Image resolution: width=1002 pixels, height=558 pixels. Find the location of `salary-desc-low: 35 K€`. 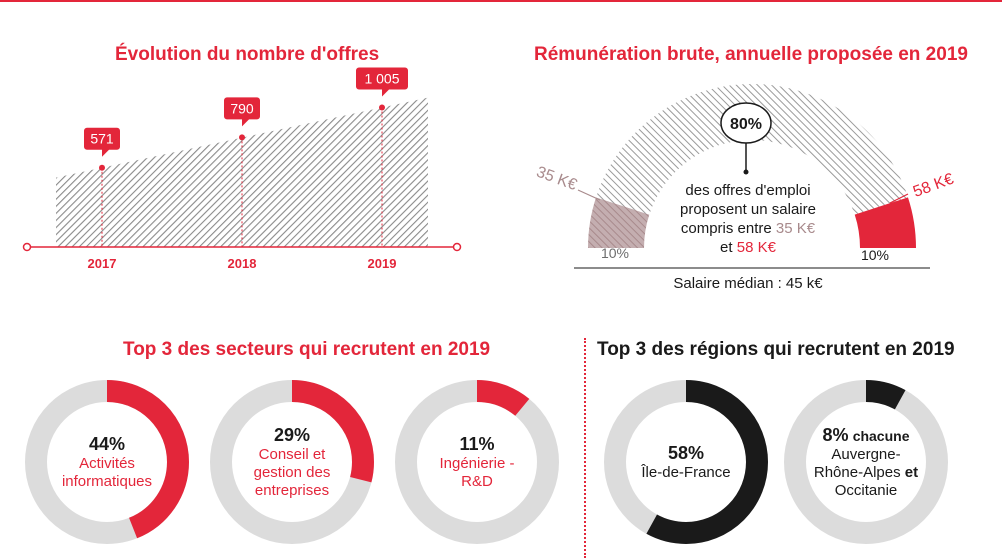

salary-desc-low: 35 K€ is located at coordinates (795, 228).